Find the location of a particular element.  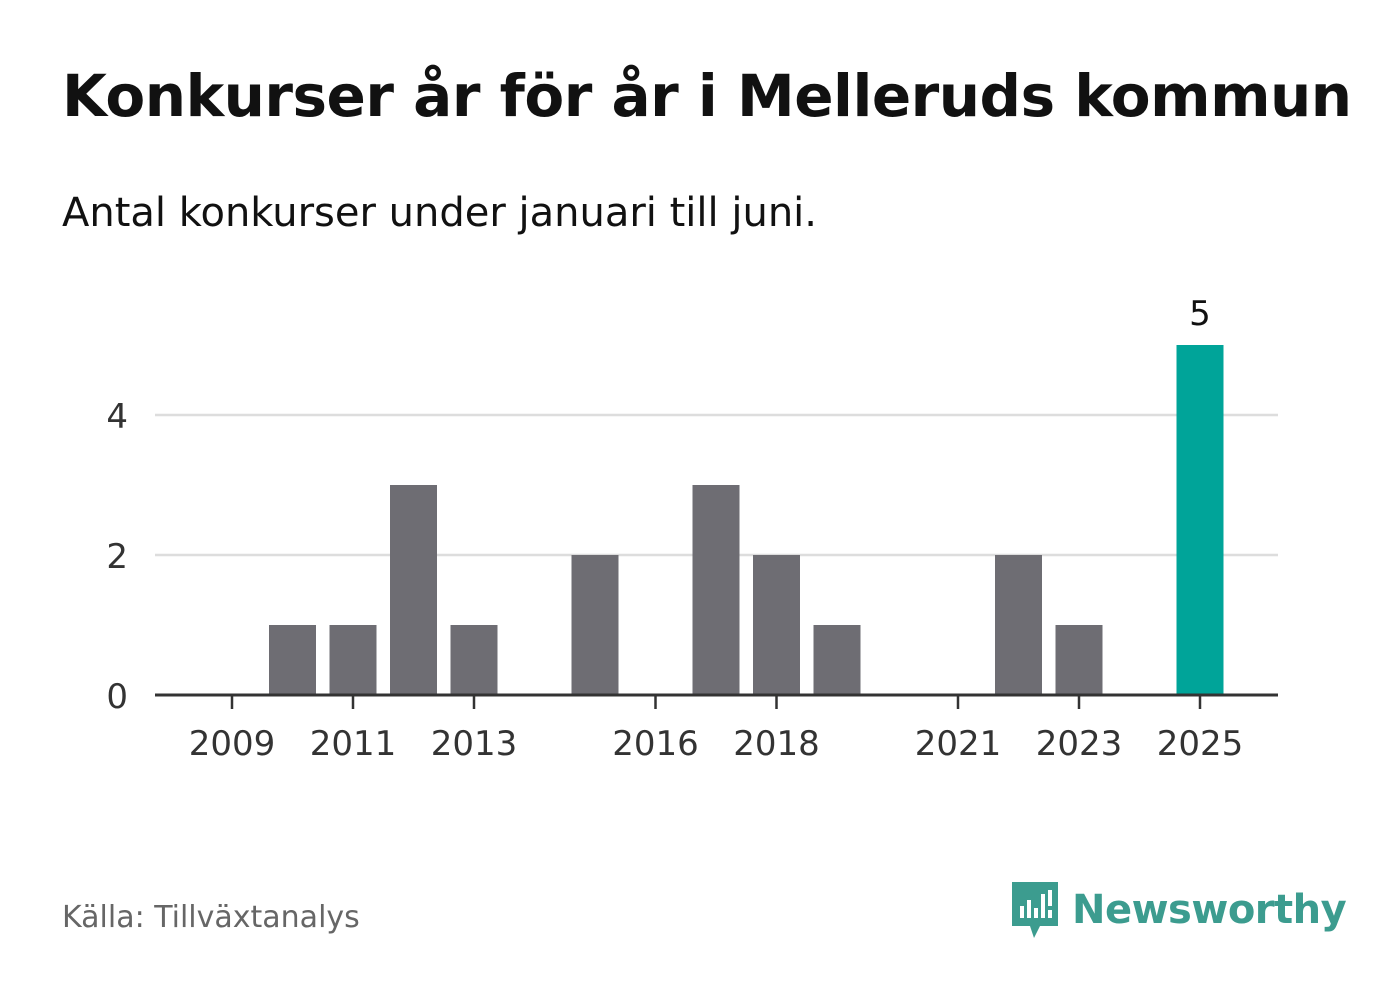

bar-2019 is located at coordinates (837, 660).